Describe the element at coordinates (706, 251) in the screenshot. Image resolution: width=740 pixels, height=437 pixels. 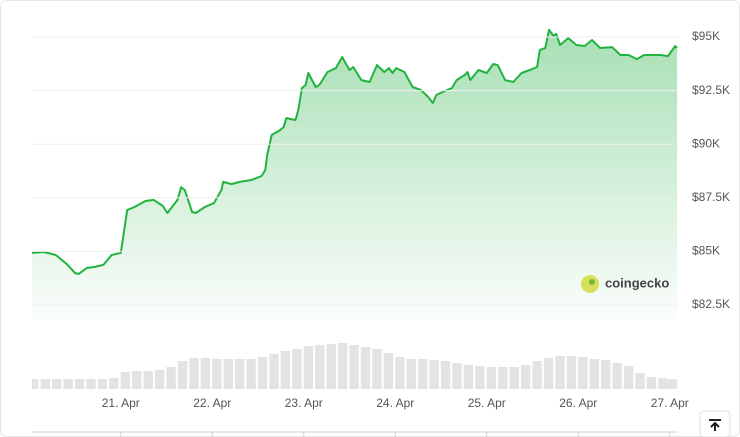
I see `y-tick-label: $85K` at that location.